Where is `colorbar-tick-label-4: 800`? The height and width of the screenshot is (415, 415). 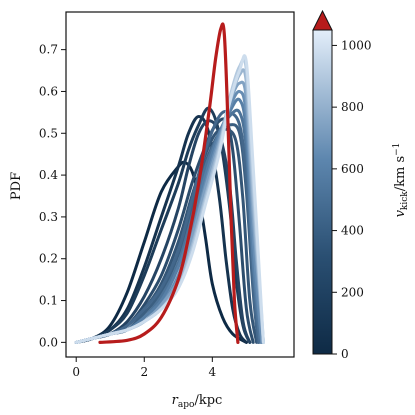
colorbar-tick-label-4: 800 is located at coordinates (352, 107).